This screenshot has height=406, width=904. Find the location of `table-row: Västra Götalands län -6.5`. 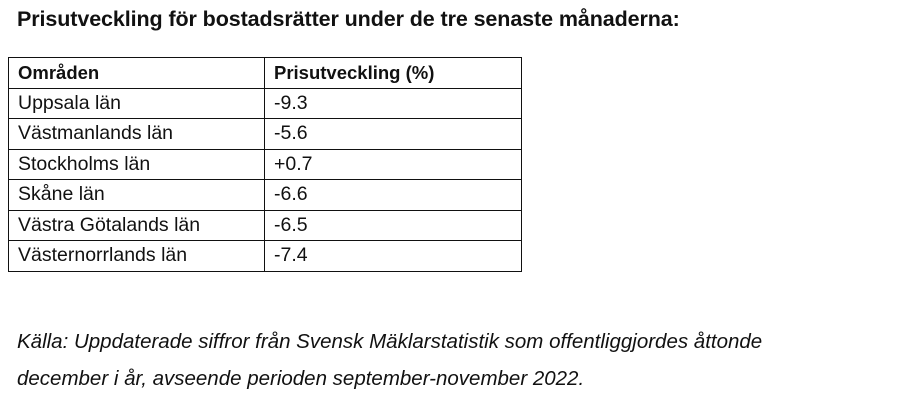

table-row: Västra Götalands län -6.5 is located at coordinates (265, 225).